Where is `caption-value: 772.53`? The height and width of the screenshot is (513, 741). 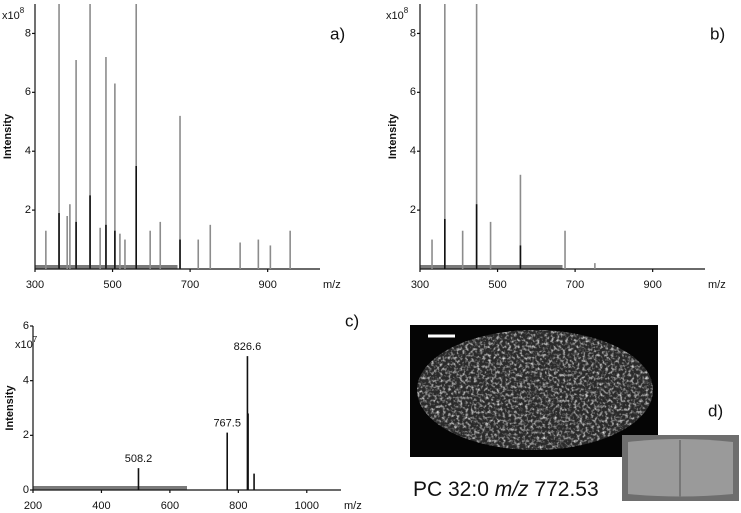
caption-value: 772.53 is located at coordinates (566, 489).